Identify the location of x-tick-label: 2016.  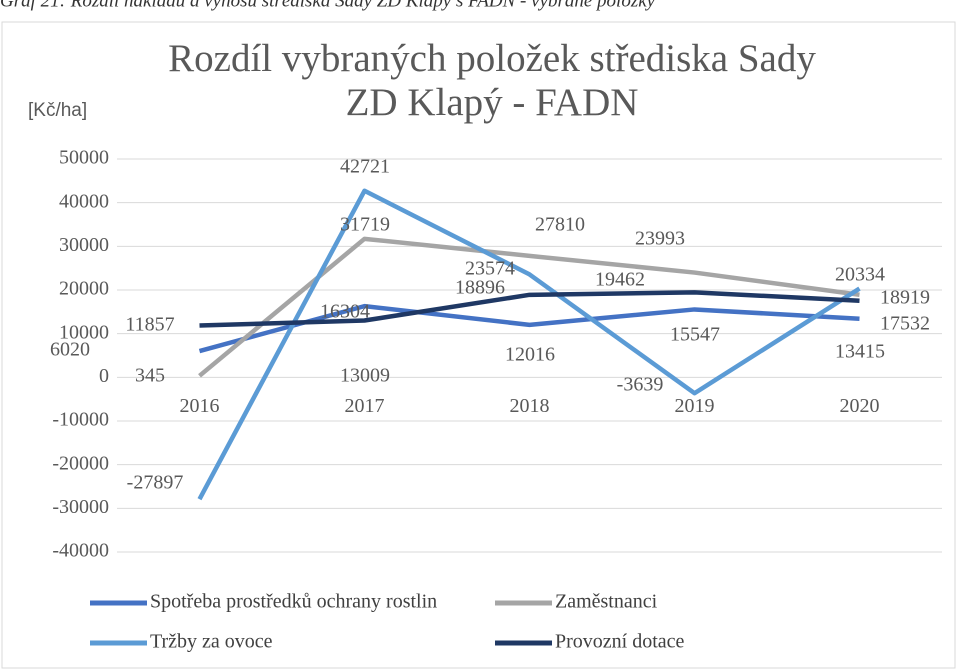
(200, 406).